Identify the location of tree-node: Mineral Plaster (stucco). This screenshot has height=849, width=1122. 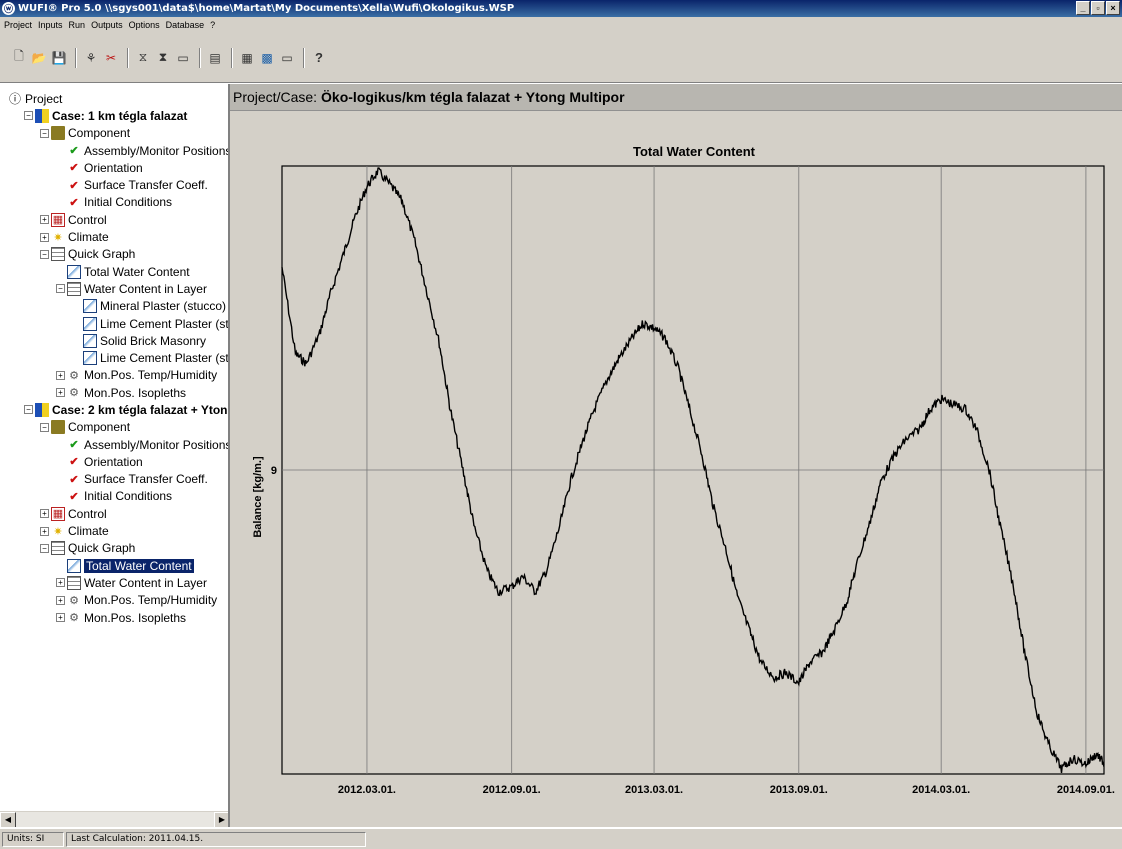
(114, 306).